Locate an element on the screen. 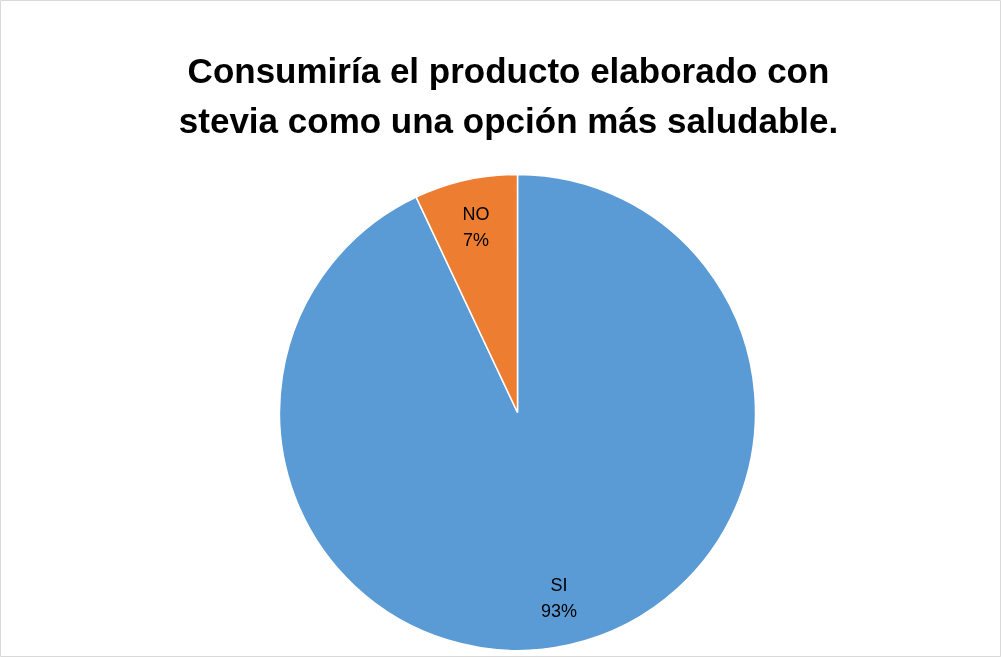 The image size is (1001, 657). slice-label: NO is located at coordinates (476, 213).